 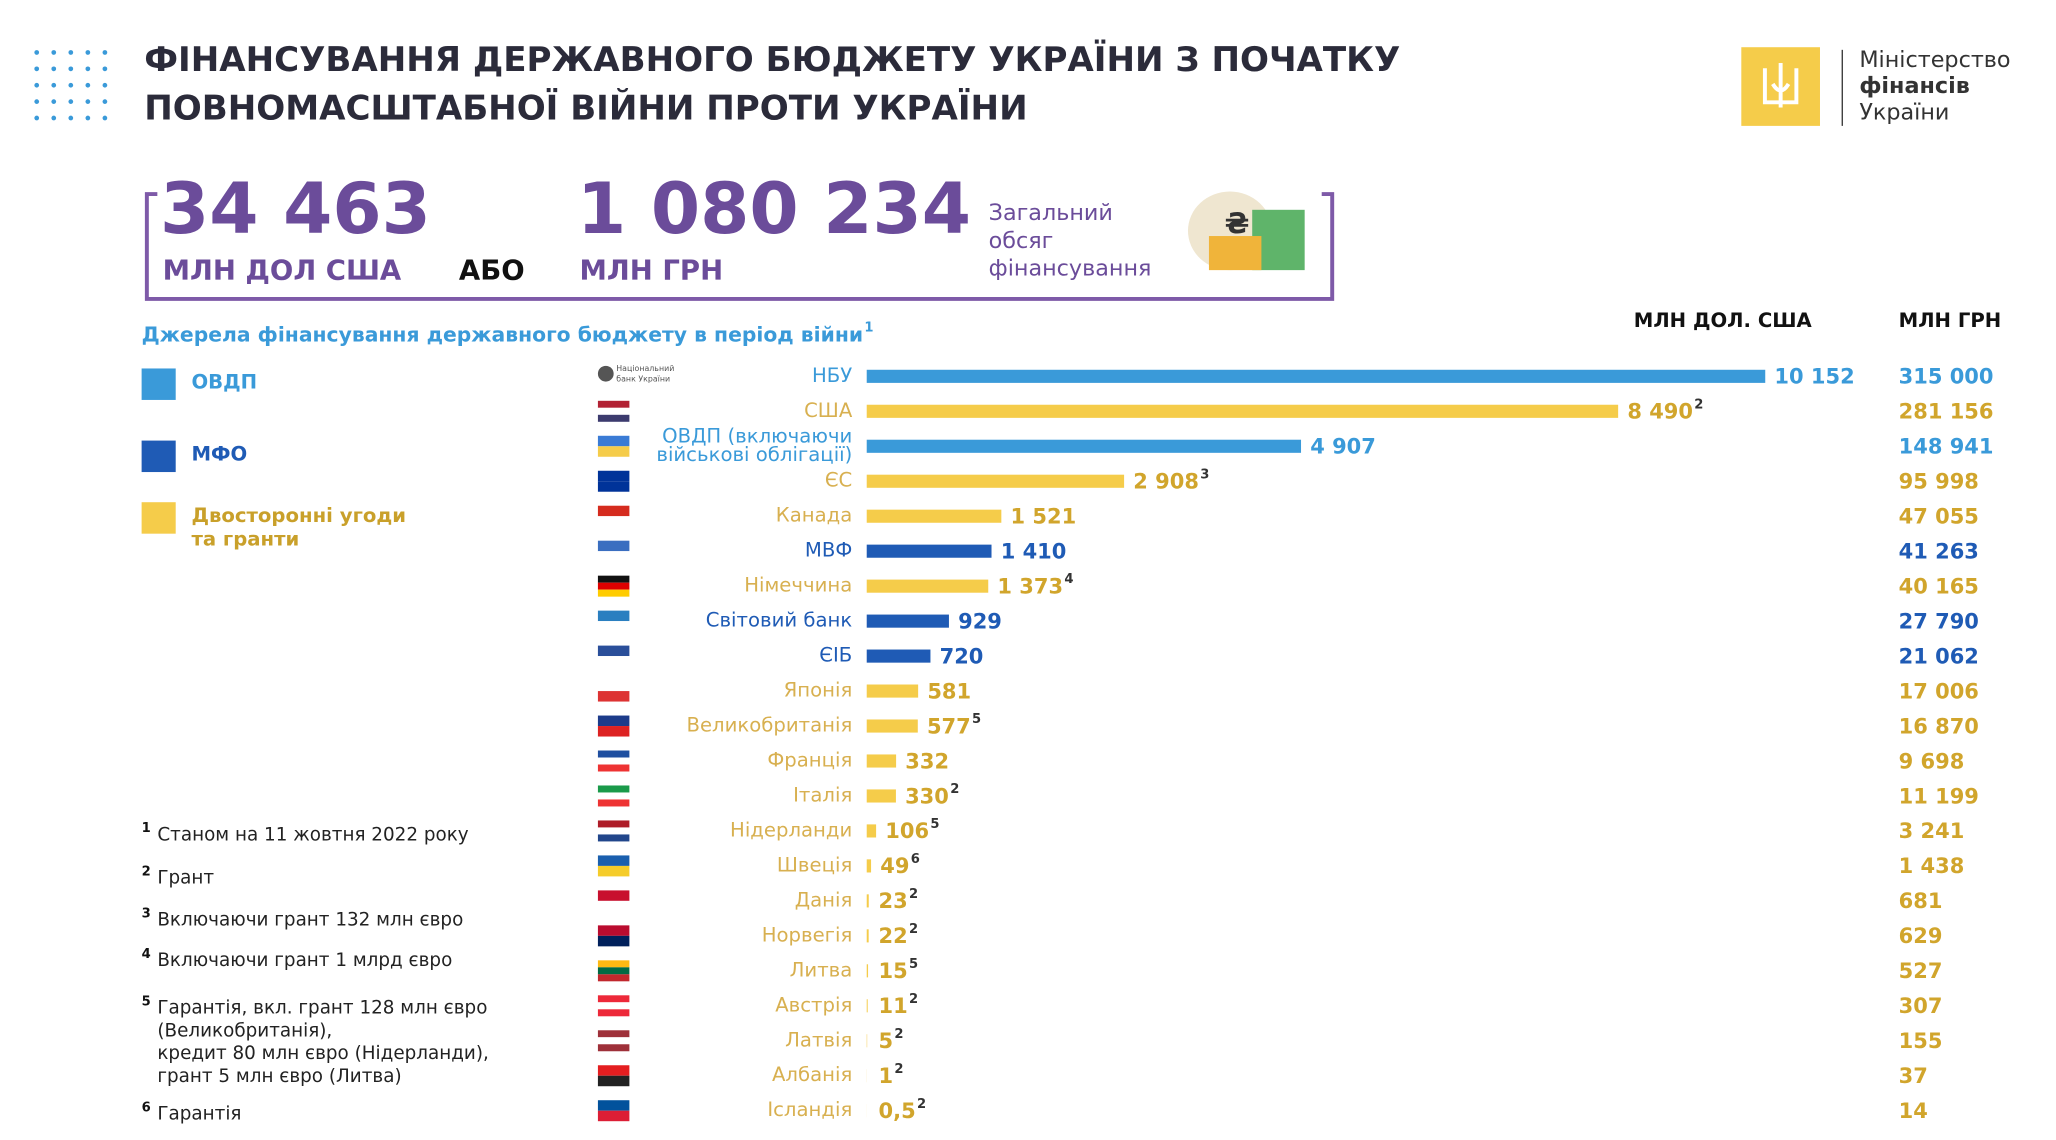 What do you see at coordinates (1939, 656) in the screenshot?
I see `uah-value: 21 062` at bounding box center [1939, 656].